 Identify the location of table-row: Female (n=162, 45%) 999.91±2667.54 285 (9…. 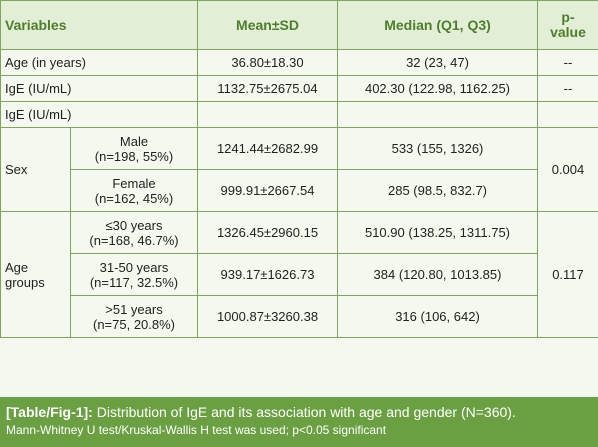
(299, 190).